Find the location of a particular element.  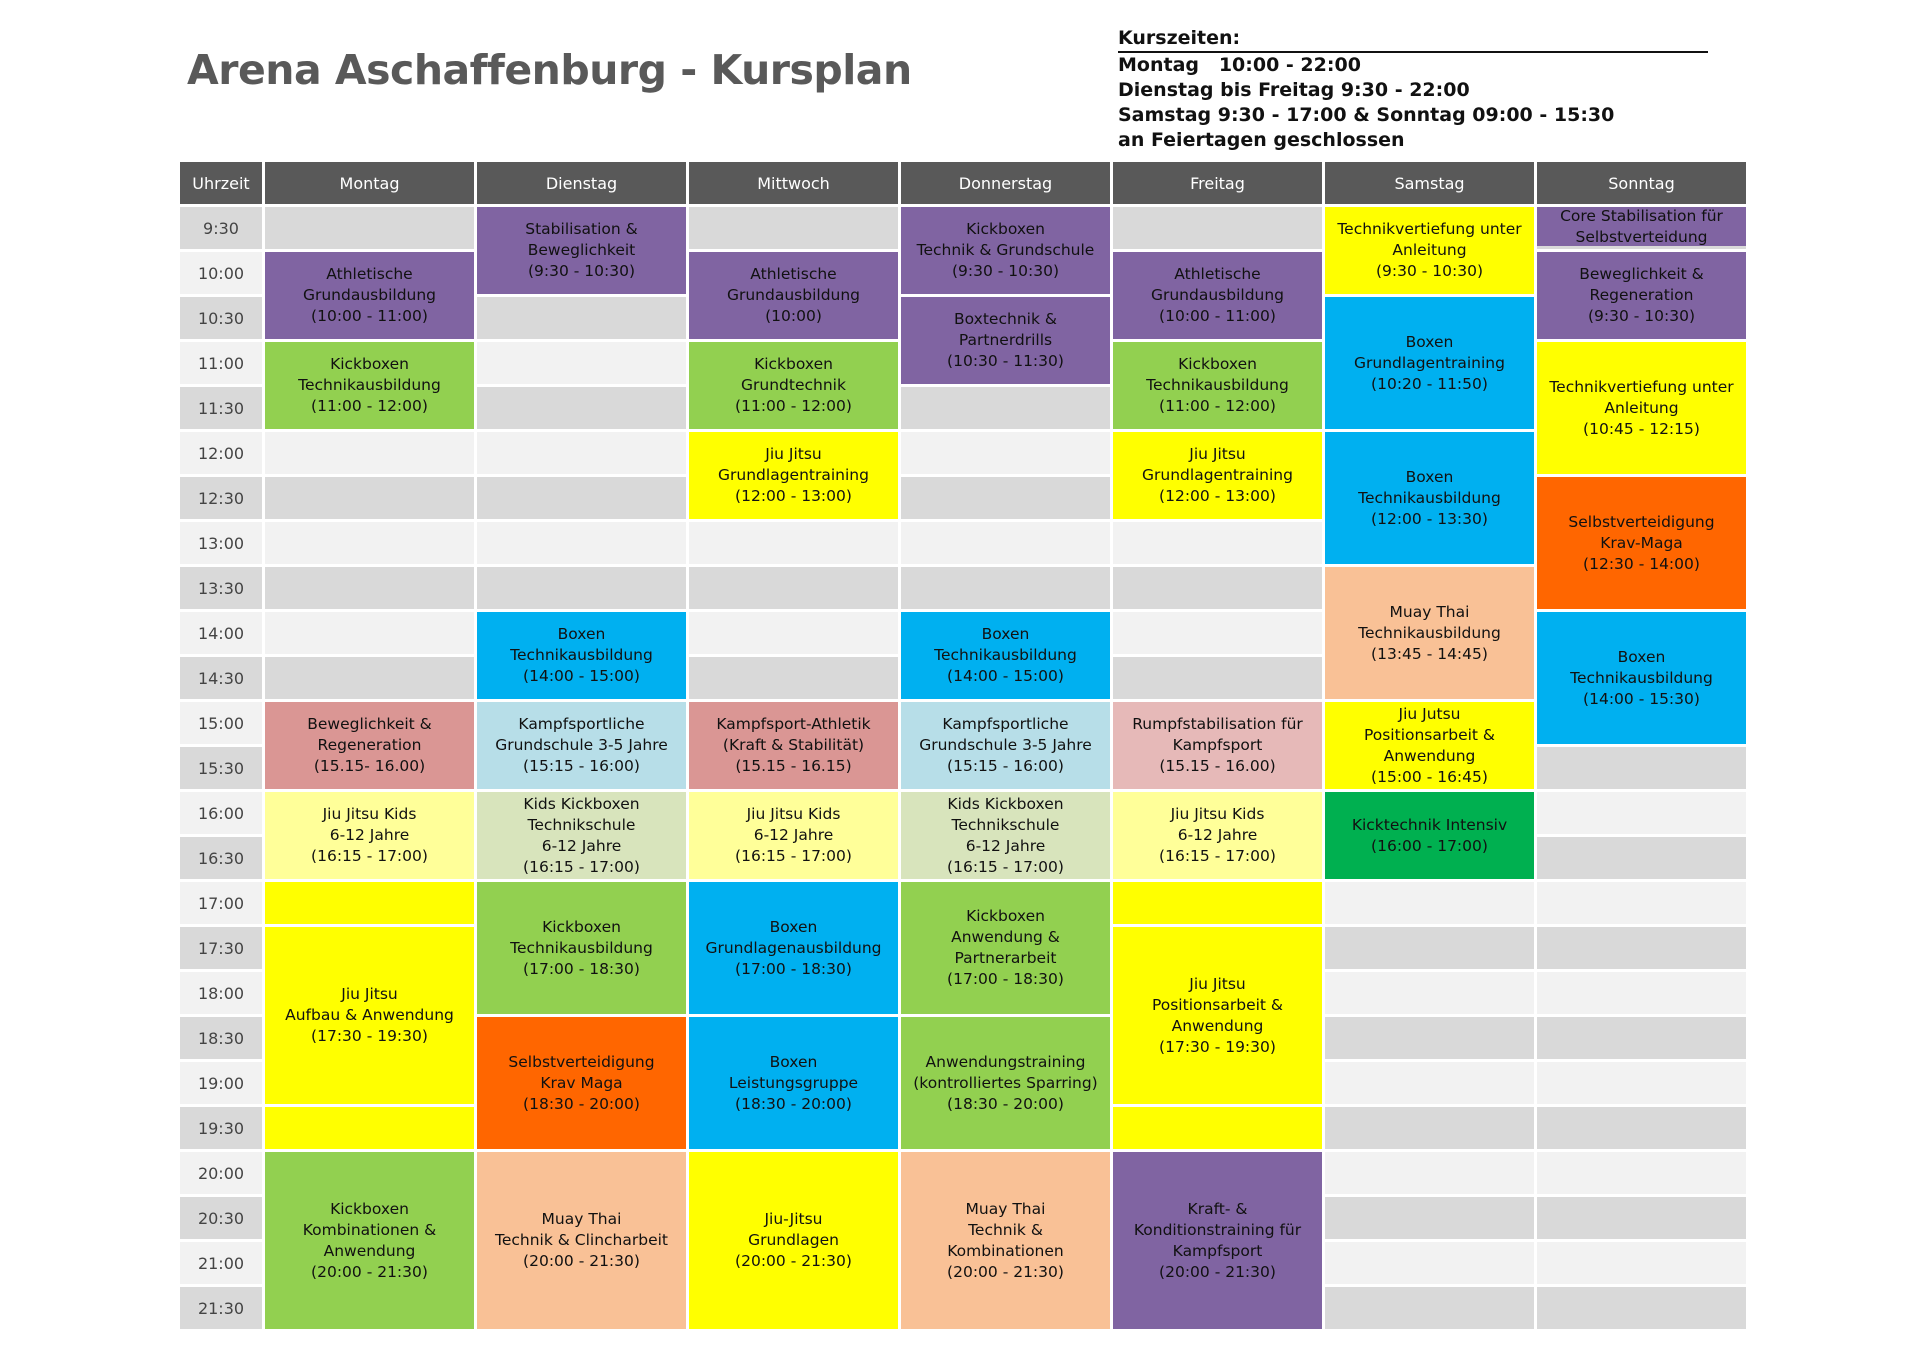

course-time: (14:00 - 15:00) is located at coordinates (581, 676).